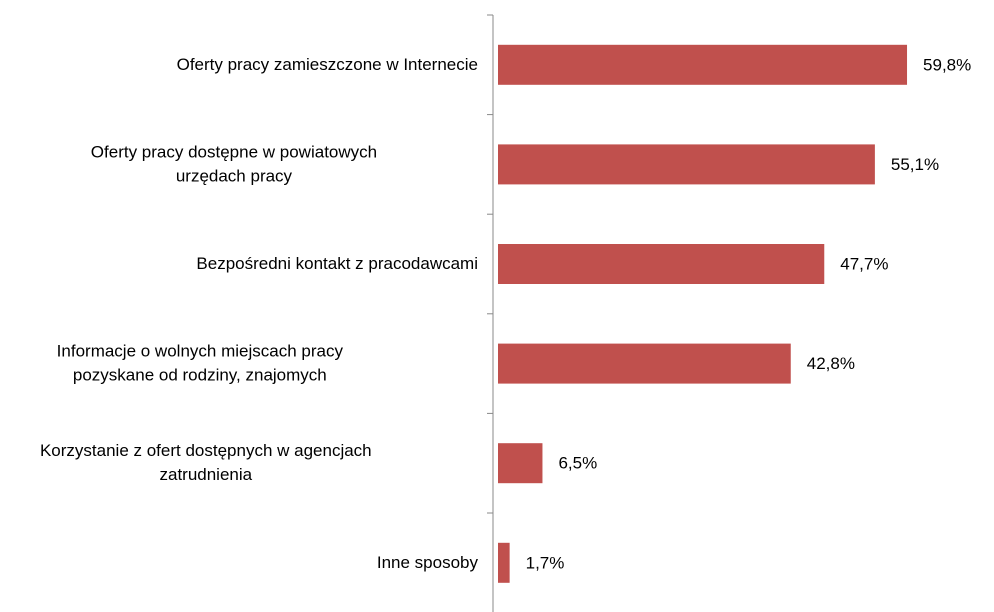  I want to click on data-label: 59,8%, so click(947, 64).